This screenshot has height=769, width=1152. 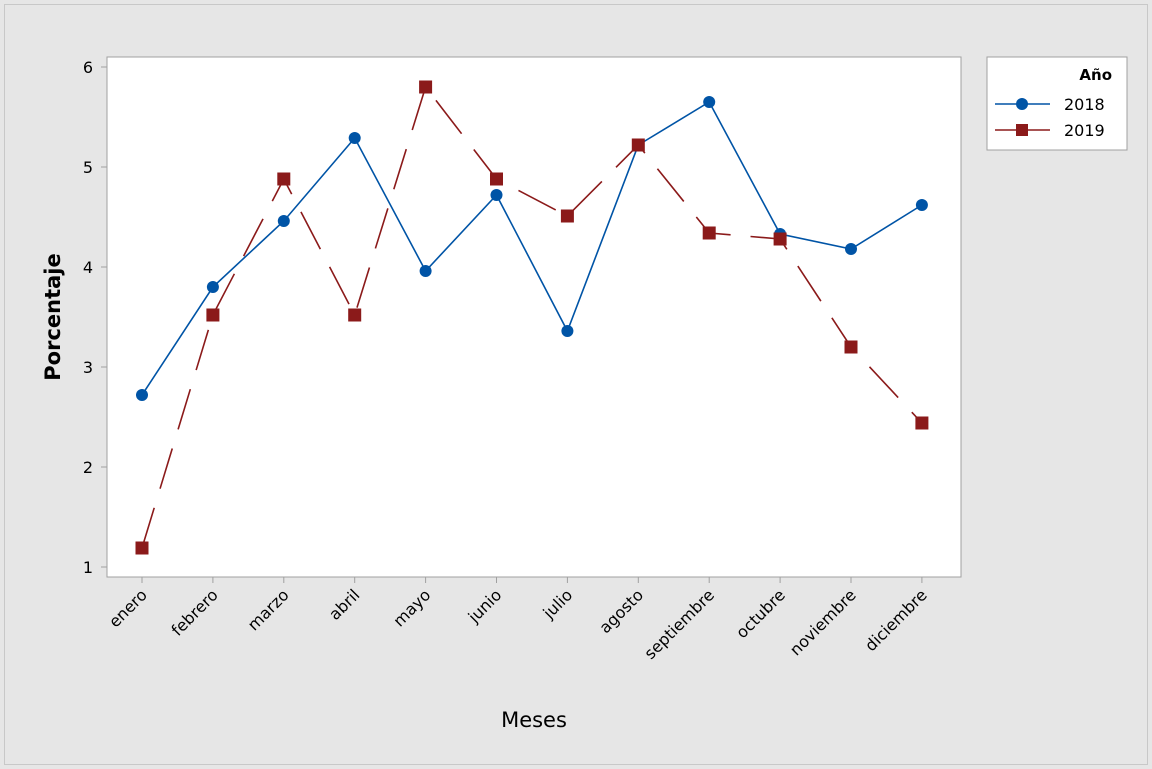 What do you see at coordinates (709, 233) in the screenshot?
I see `point-2019-septiembre` at bounding box center [709, 233].